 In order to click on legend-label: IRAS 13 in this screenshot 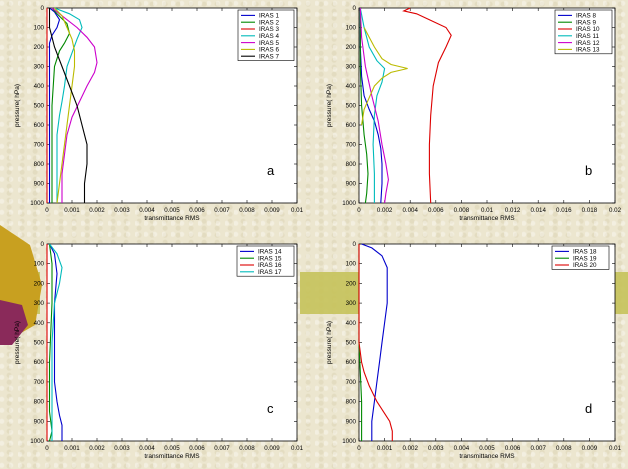, I will do `click(588, 50)`.